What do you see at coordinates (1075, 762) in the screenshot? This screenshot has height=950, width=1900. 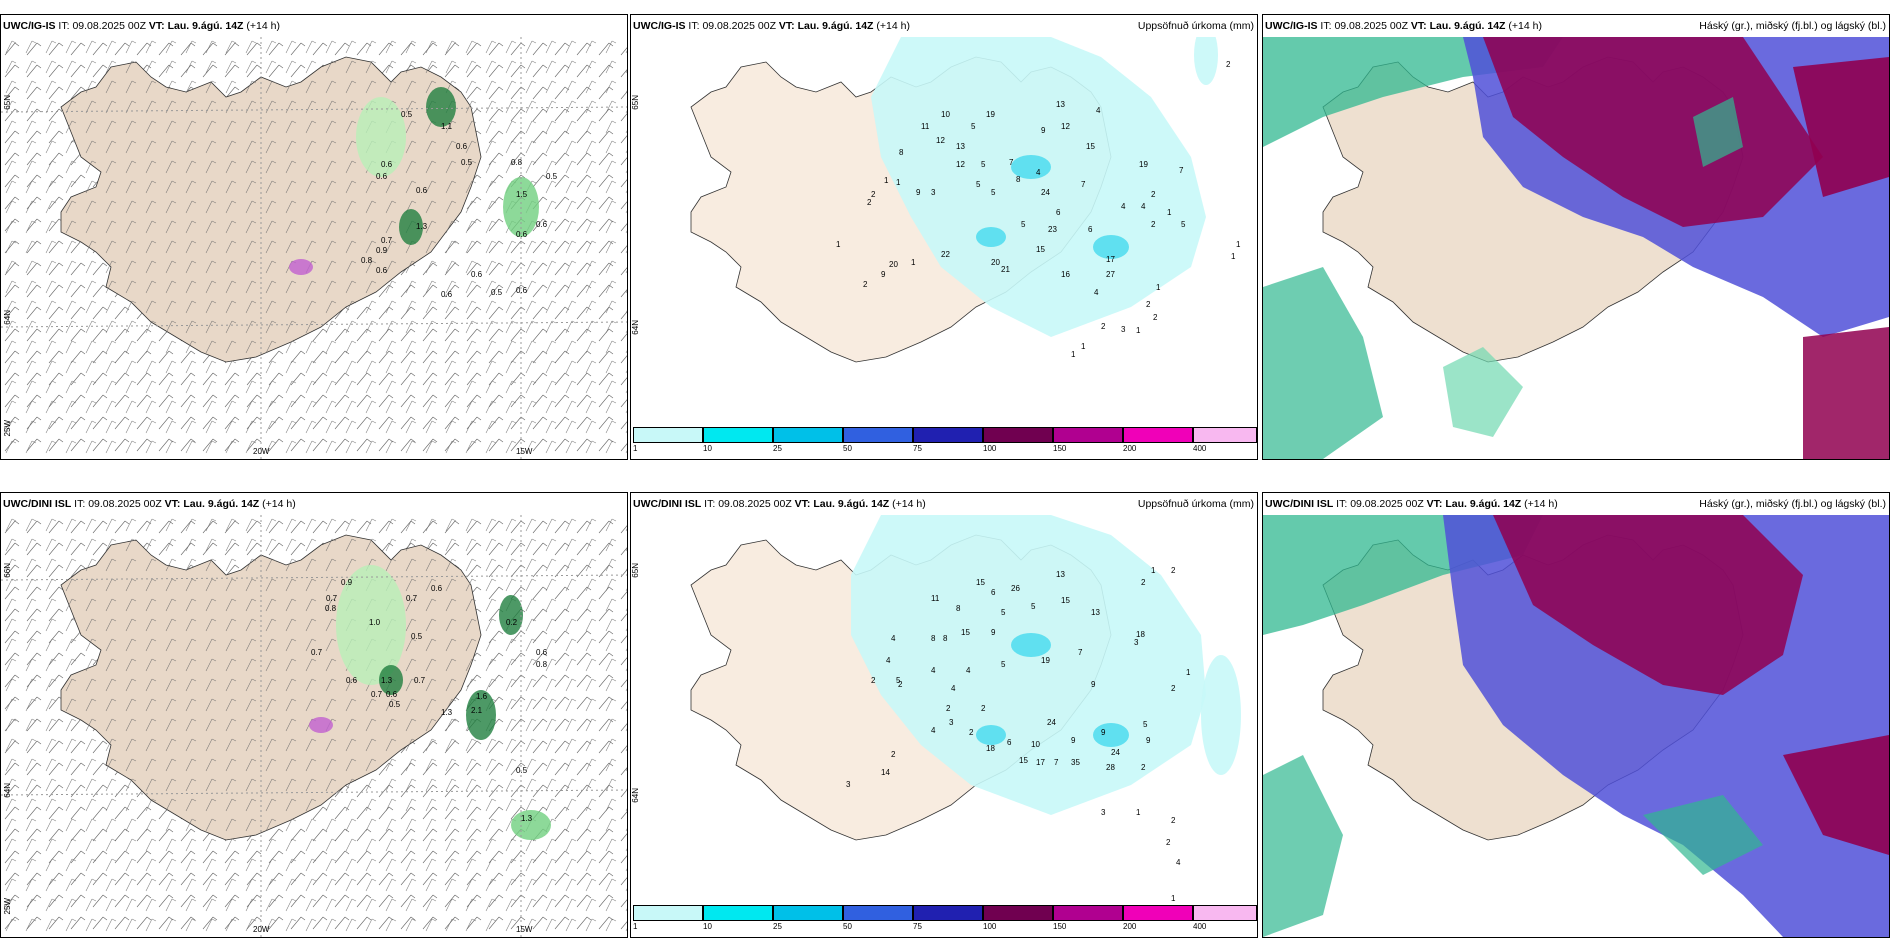 I see `precip-value: 35` at bounding box center [1075, 762].